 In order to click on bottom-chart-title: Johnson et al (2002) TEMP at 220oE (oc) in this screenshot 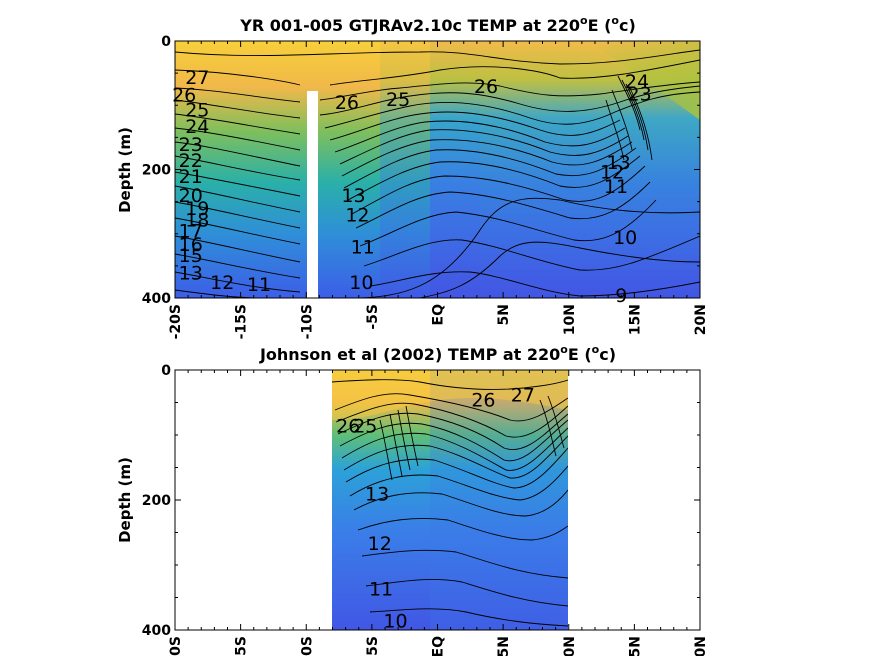, I will do `click(437, 353)`.